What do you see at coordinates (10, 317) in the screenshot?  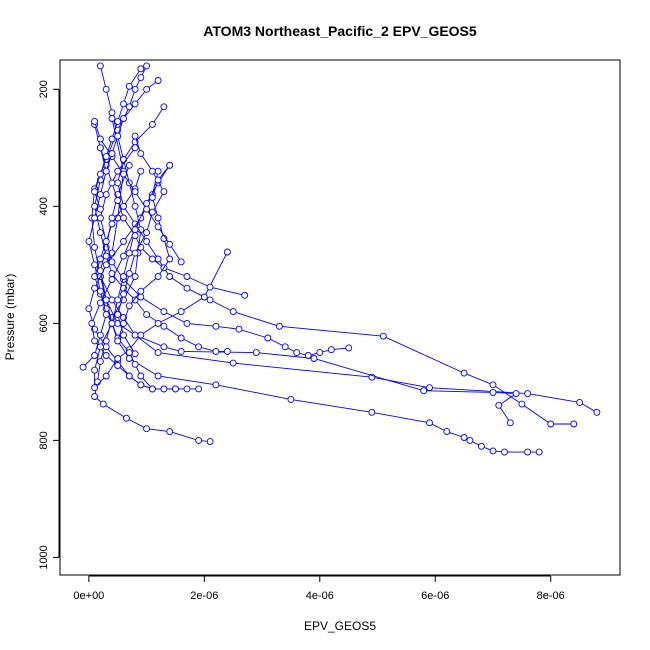 I see `y-axis-label: Pressure (mbar)` at bounding box center [10, 317].